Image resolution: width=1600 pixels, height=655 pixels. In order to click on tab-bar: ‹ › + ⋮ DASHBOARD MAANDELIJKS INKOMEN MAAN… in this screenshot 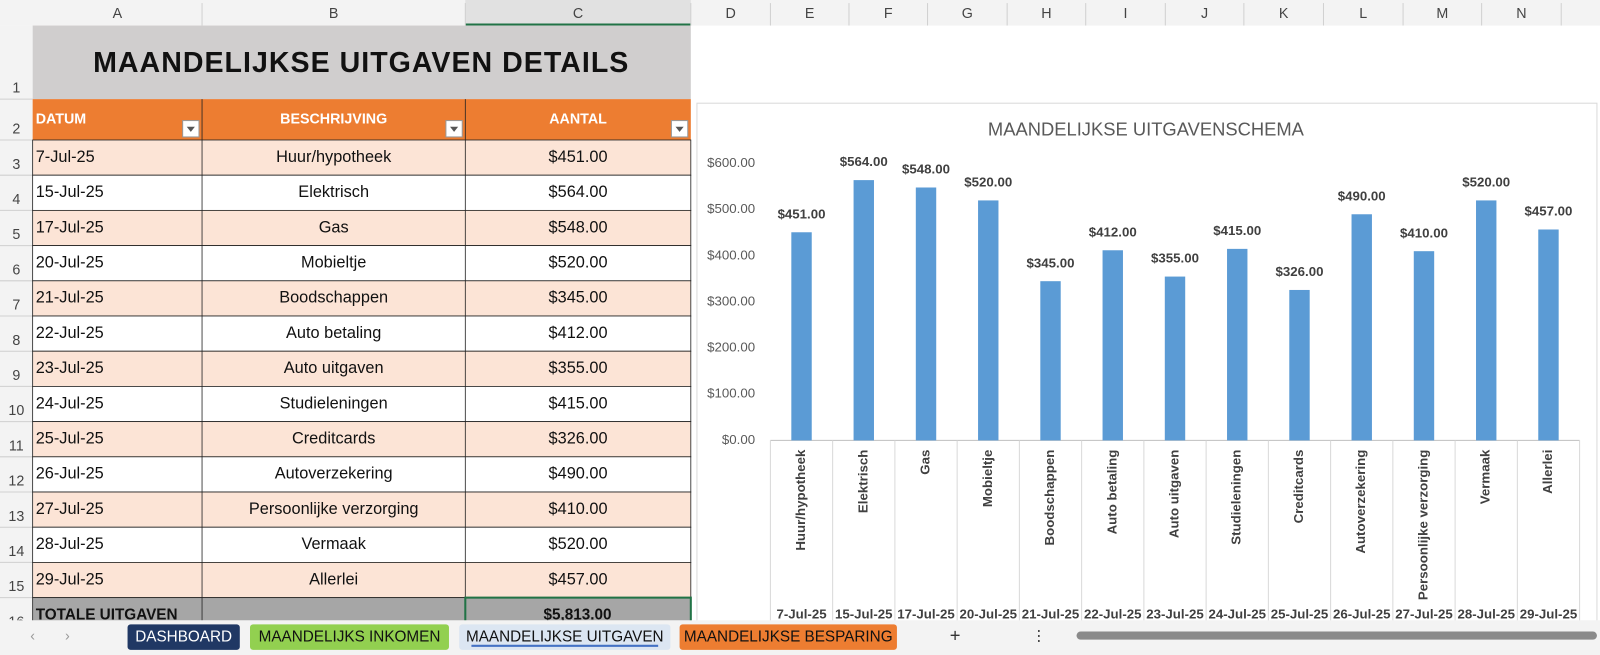, I will do `click(800, 637)`.